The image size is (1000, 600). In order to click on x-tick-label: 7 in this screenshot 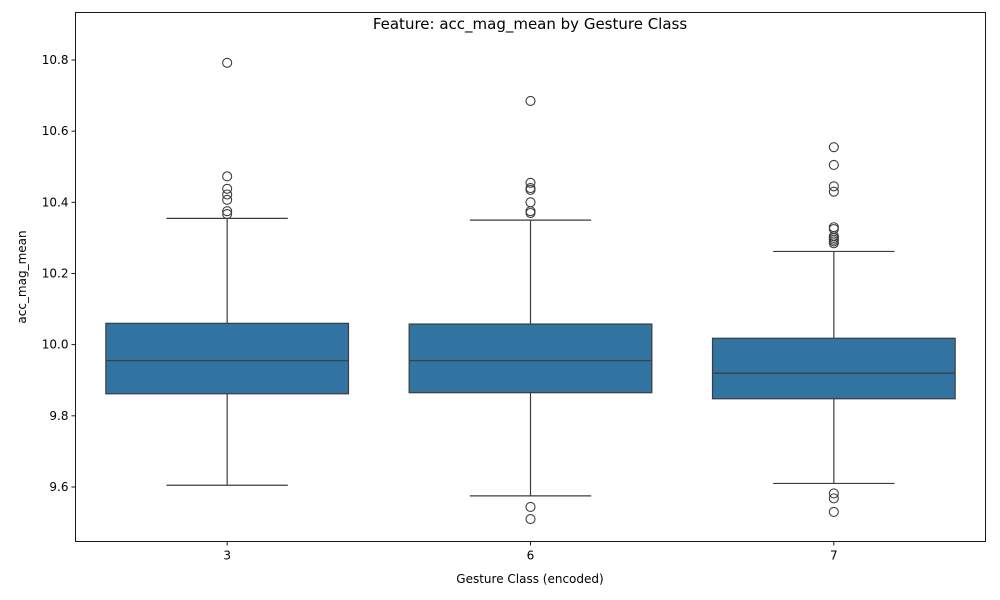, I will do `click(834, 556)`.